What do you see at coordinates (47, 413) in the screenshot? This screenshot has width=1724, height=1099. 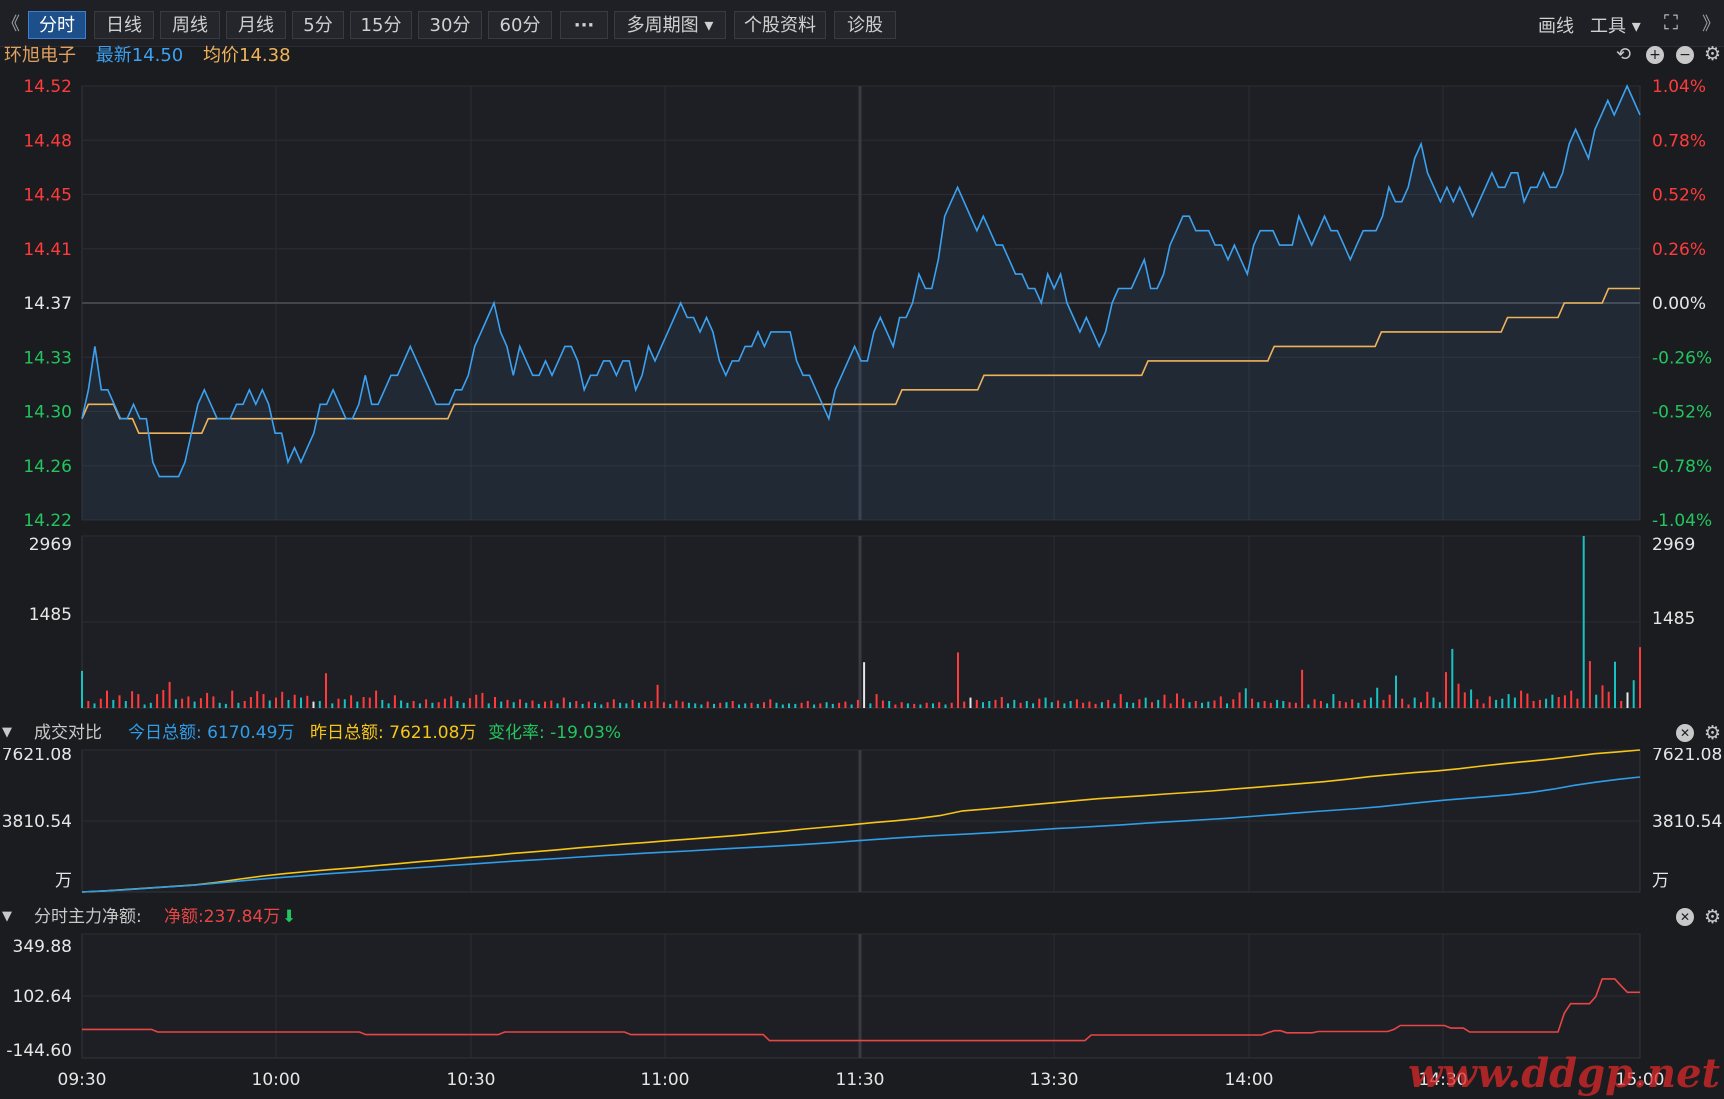 I see `price-tick-label: 14.30` at bounding box center [47, 413].